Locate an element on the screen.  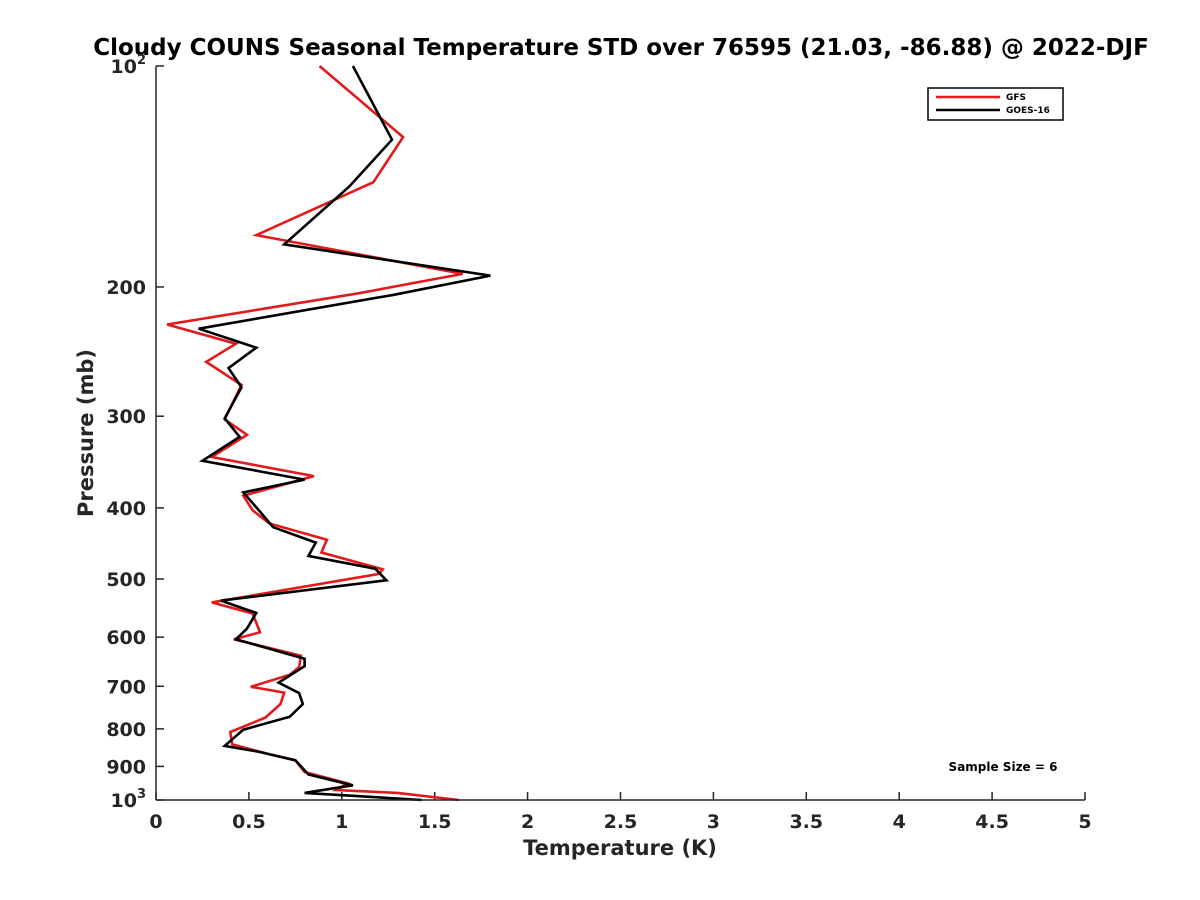
y-tick-label: 400 is located at coordinates (126, 509).